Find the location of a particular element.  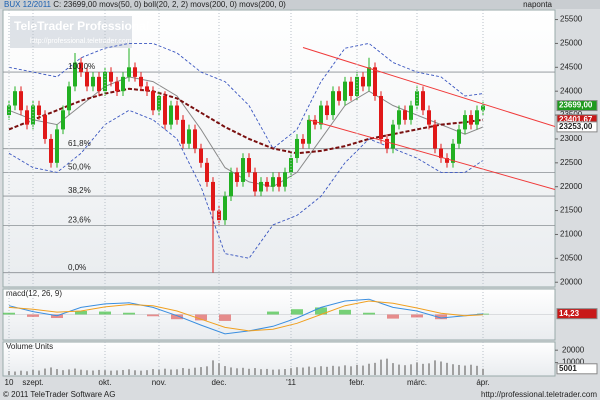

y-tick-label: 10000 is located at coordinates (573, 362).